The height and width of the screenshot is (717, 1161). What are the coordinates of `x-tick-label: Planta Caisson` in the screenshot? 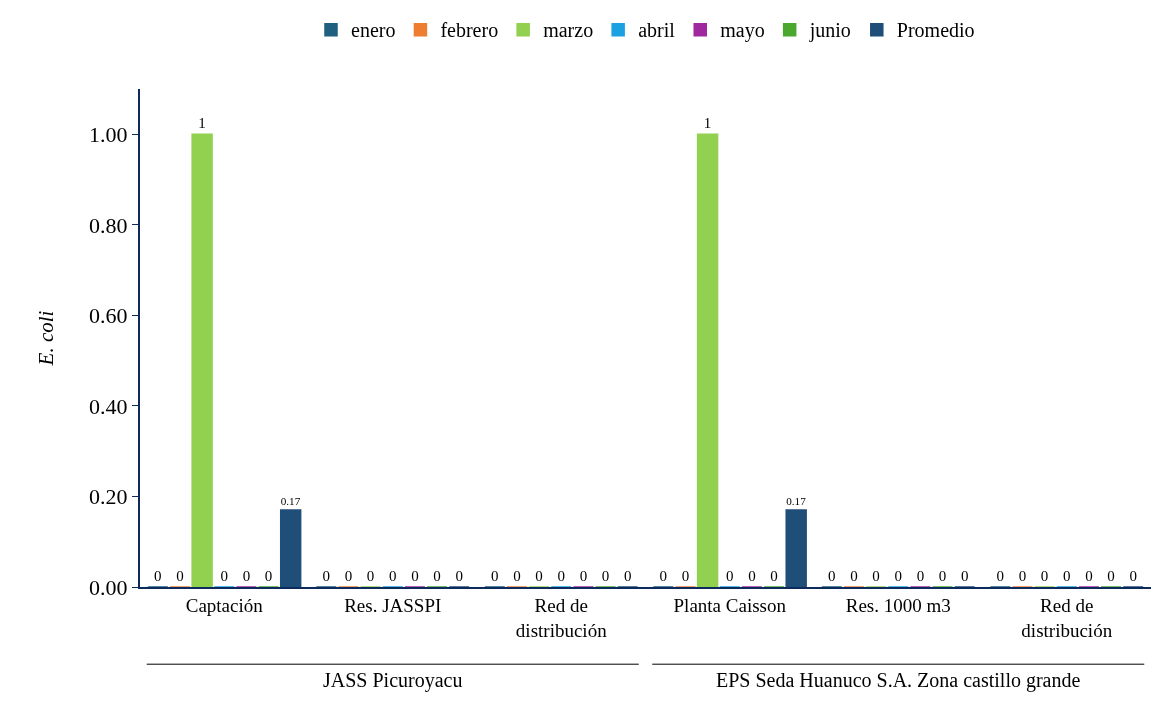 It's located at (730, 605).